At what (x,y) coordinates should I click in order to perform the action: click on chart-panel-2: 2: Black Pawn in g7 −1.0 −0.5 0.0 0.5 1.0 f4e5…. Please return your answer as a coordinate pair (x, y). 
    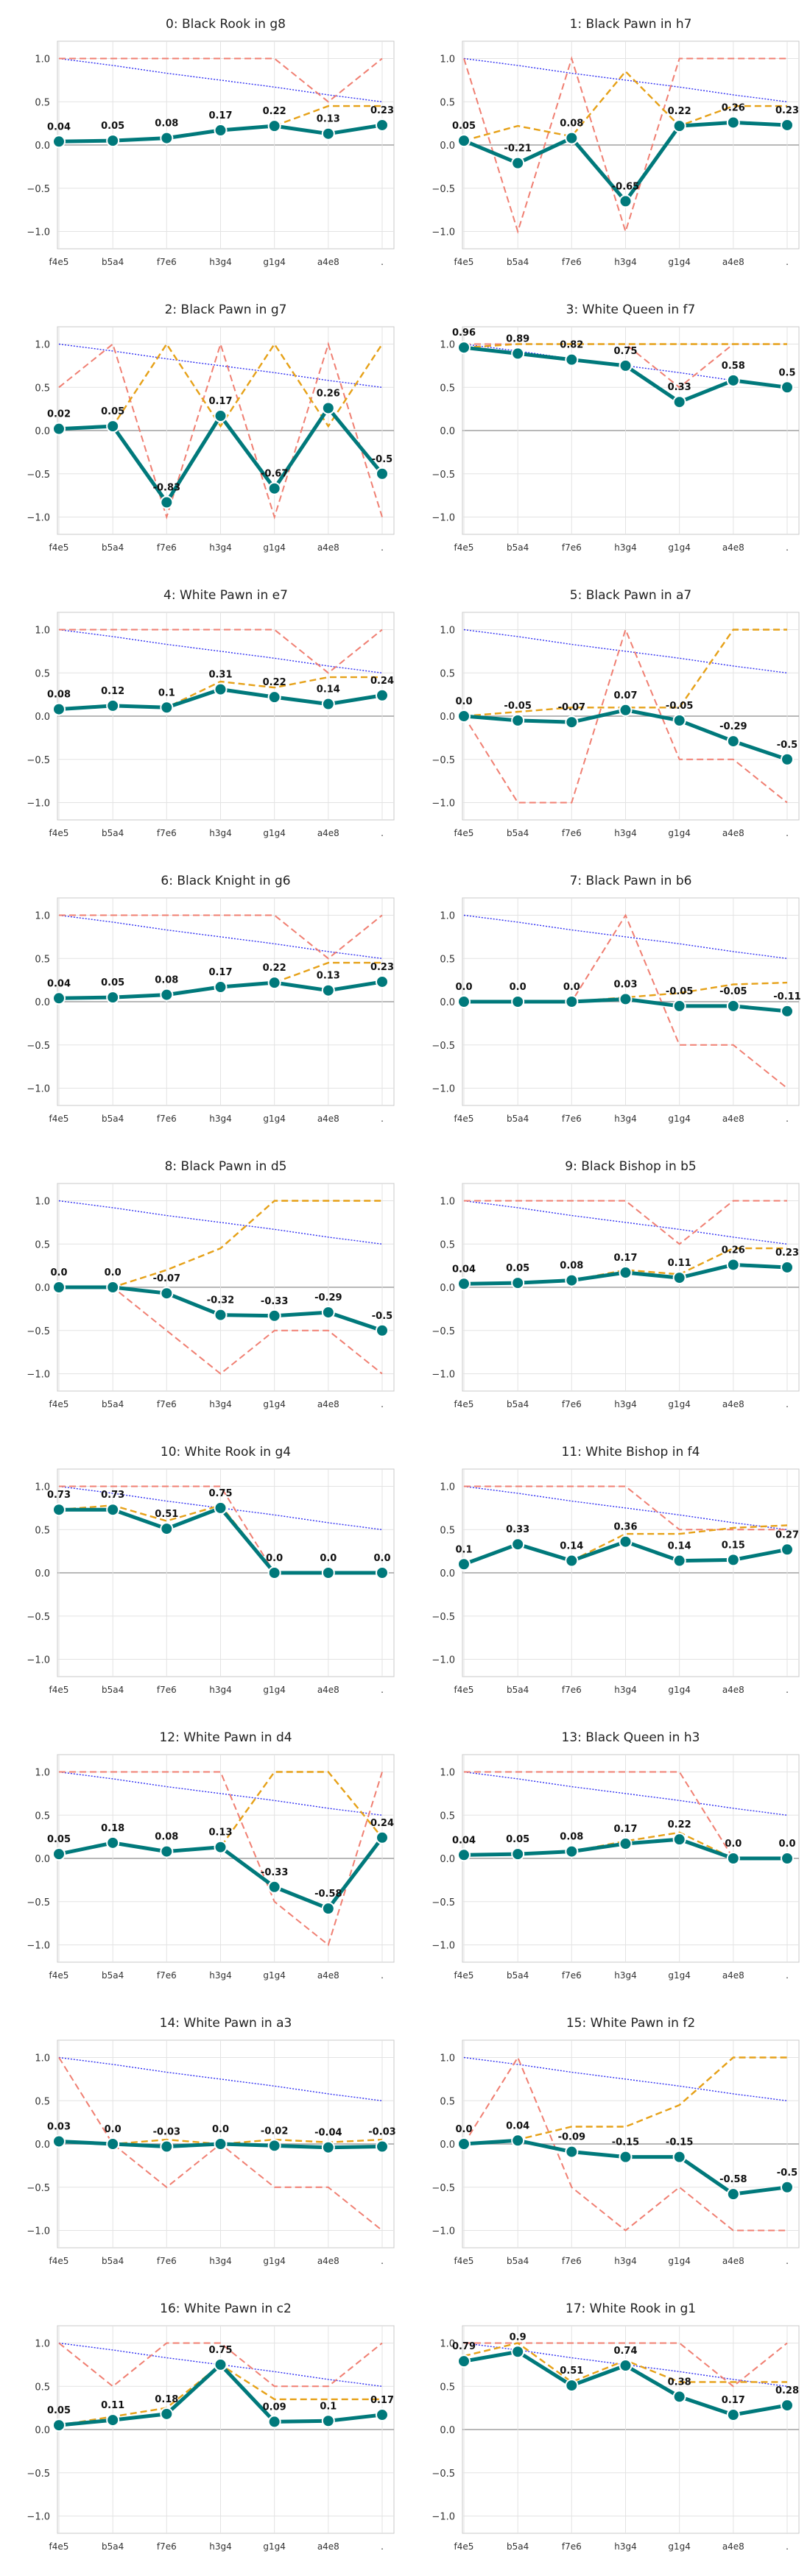
    Looking at the image, I should click on (211, 427).